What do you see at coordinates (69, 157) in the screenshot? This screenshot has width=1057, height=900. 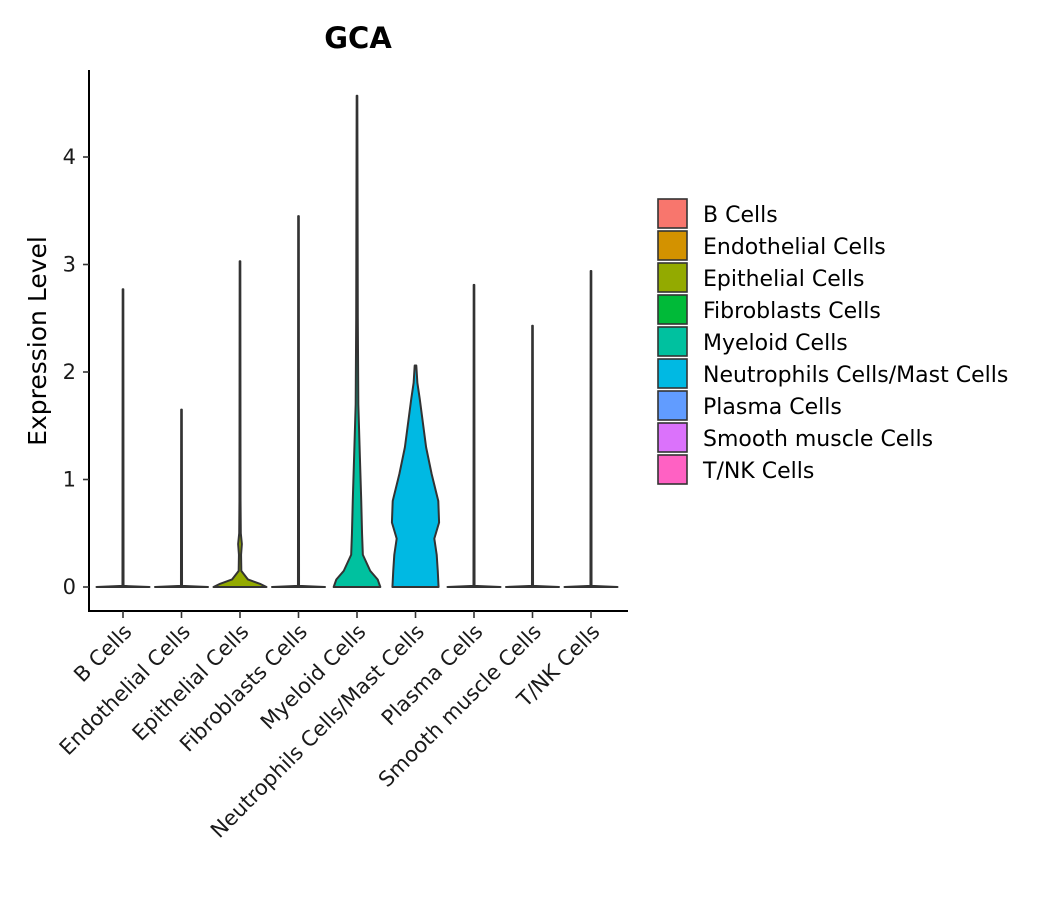 I see `y-tick-label: 4` at bounding box center [69, 157].